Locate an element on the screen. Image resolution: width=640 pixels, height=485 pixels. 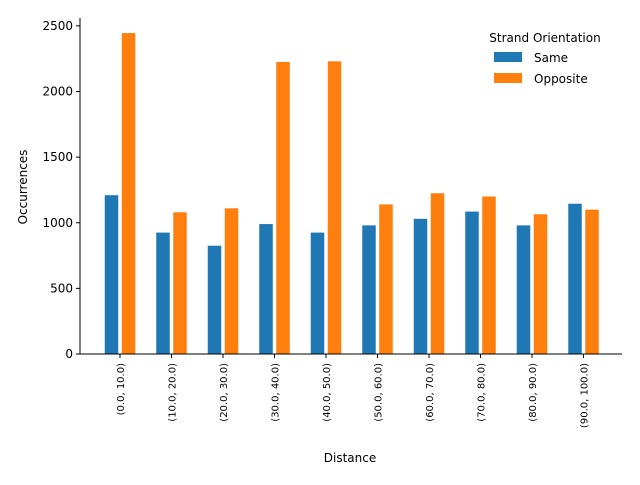
y-tick-label: 2500 is located at coordinates (57, 26).